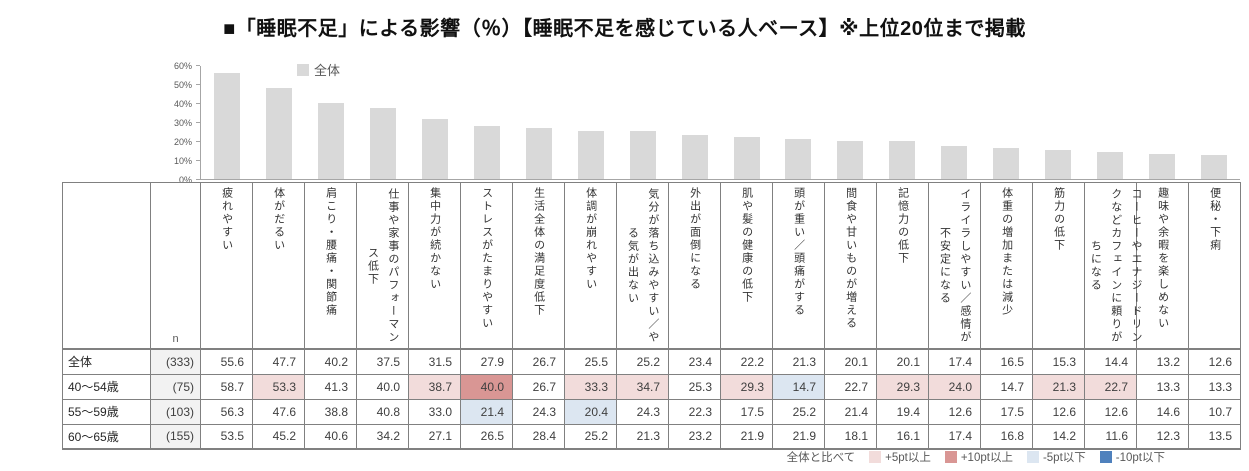  What do you see at coordinates (486, 436) in the screenshot?
I see `value-cell: 26.5` at bounding box center [486, 436].